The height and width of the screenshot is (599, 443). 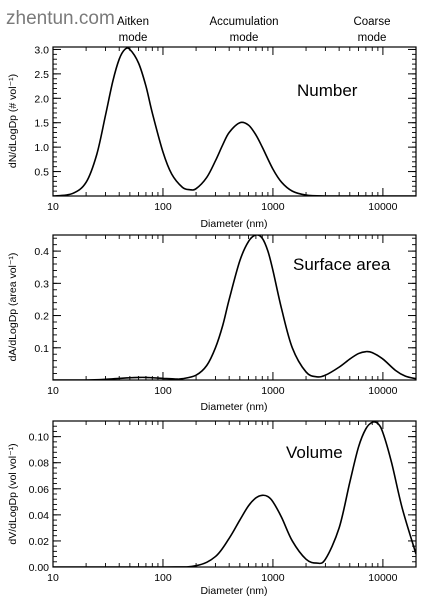 What do you see at coordinates (13, 121) in the screenshot?
I see `y-axis-title-number: dN/dLogDp (# vol⁻¹)` at bounding box center [13, 121].